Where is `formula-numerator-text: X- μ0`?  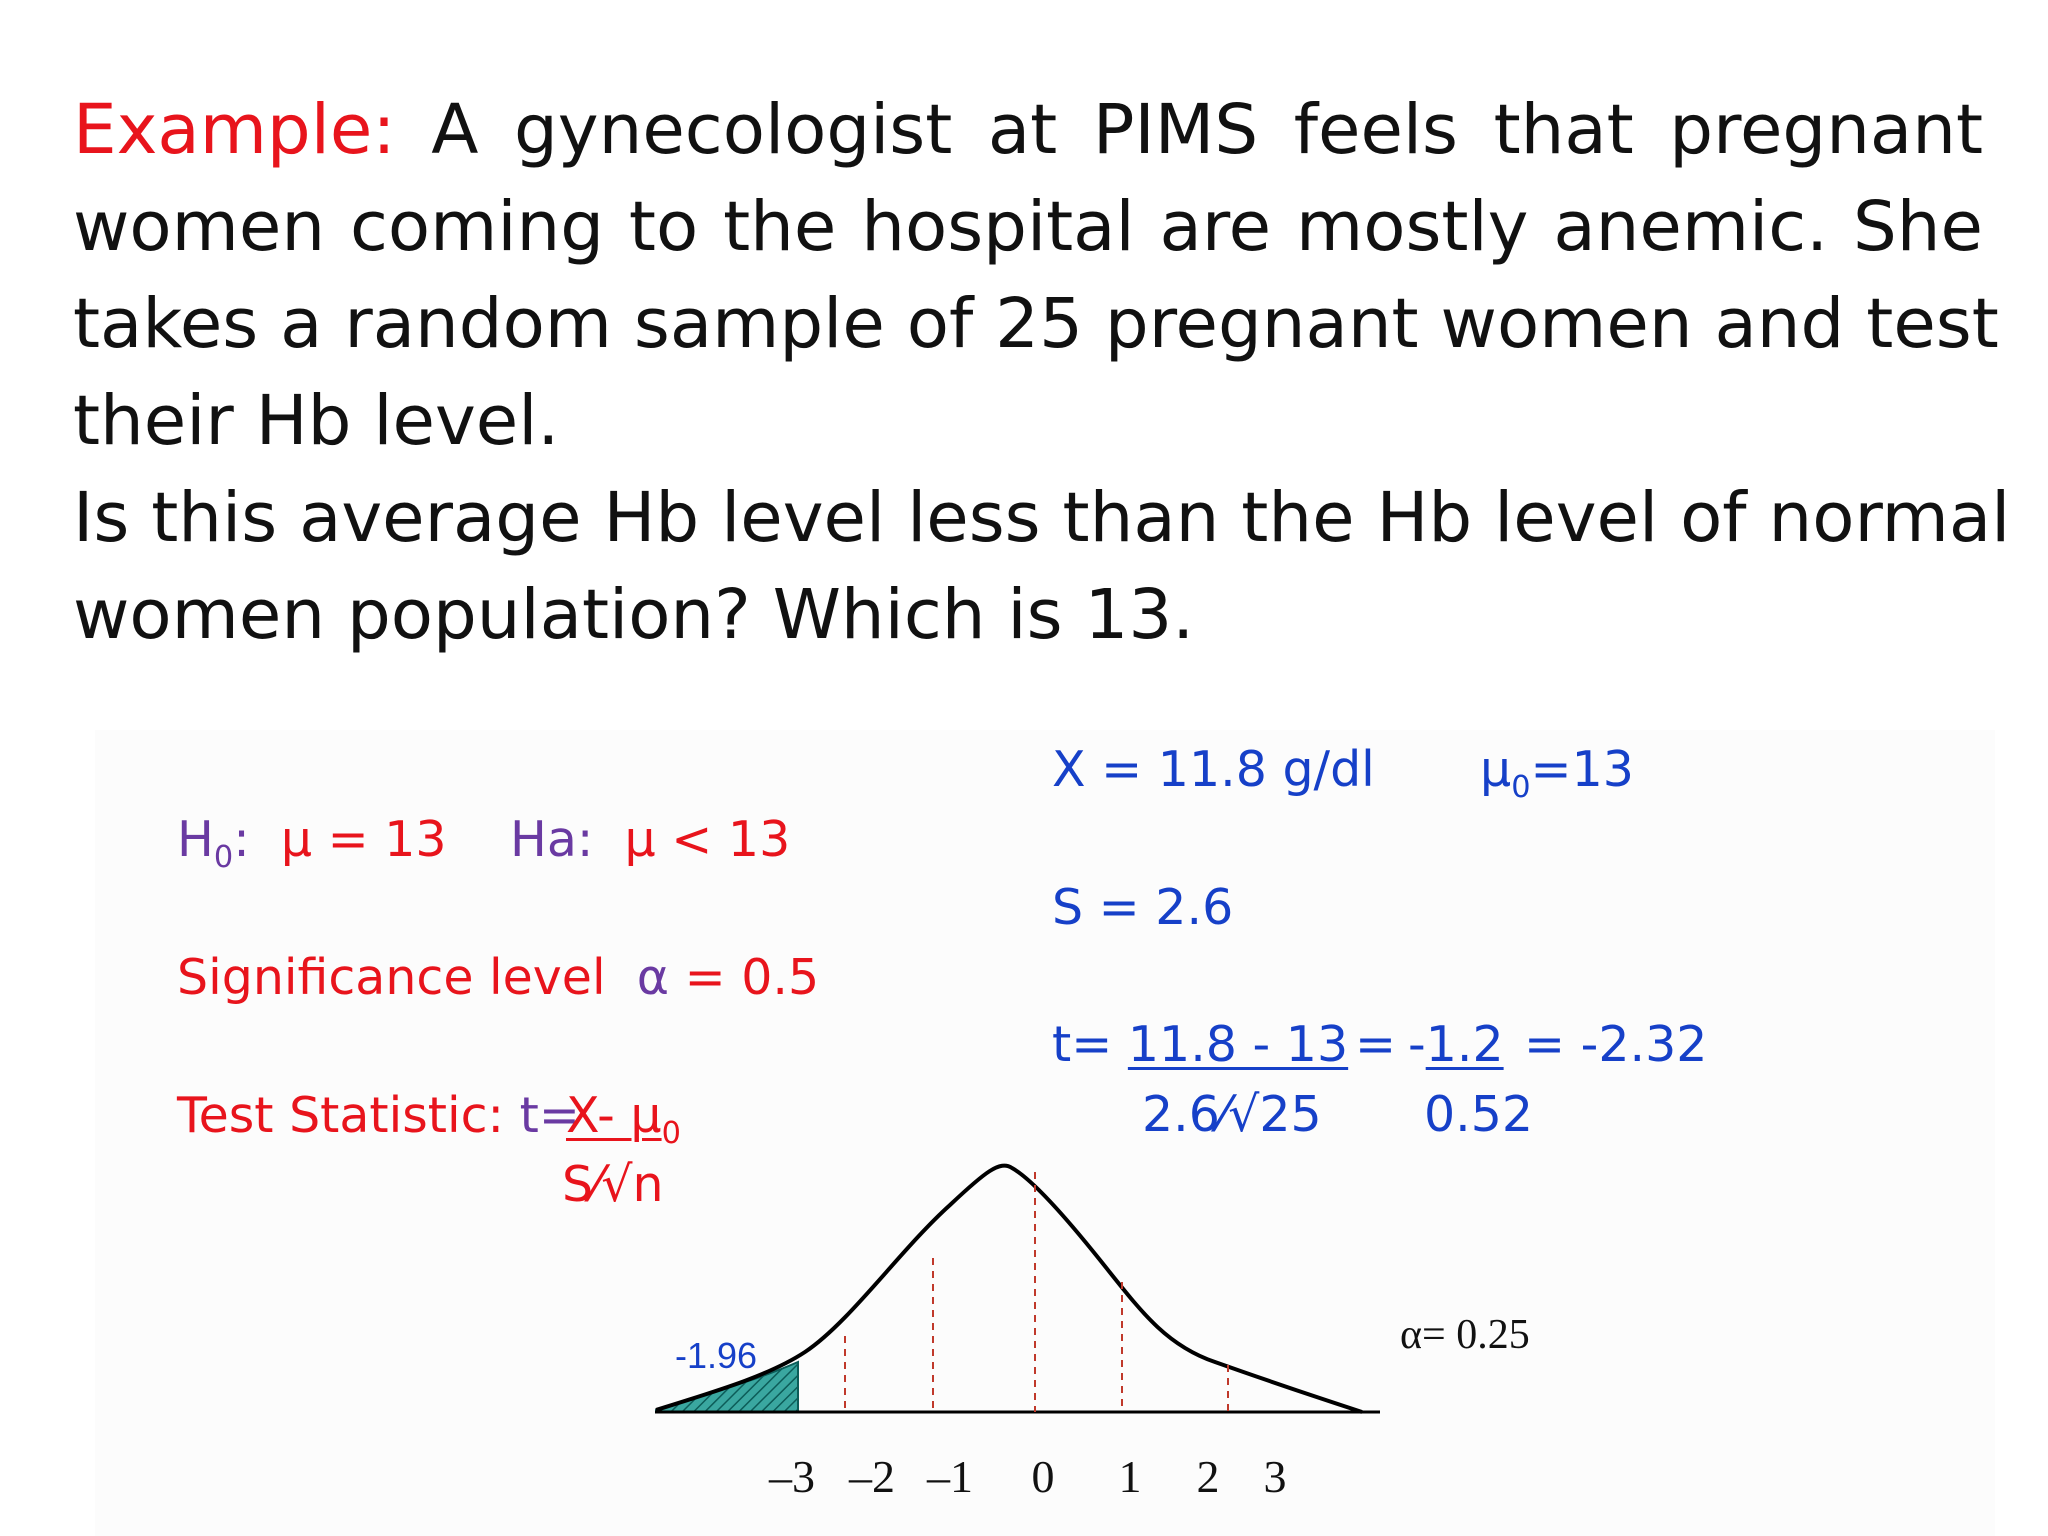
formula-numerator-text: X- μ0 is located at coordinates (623, 1117).